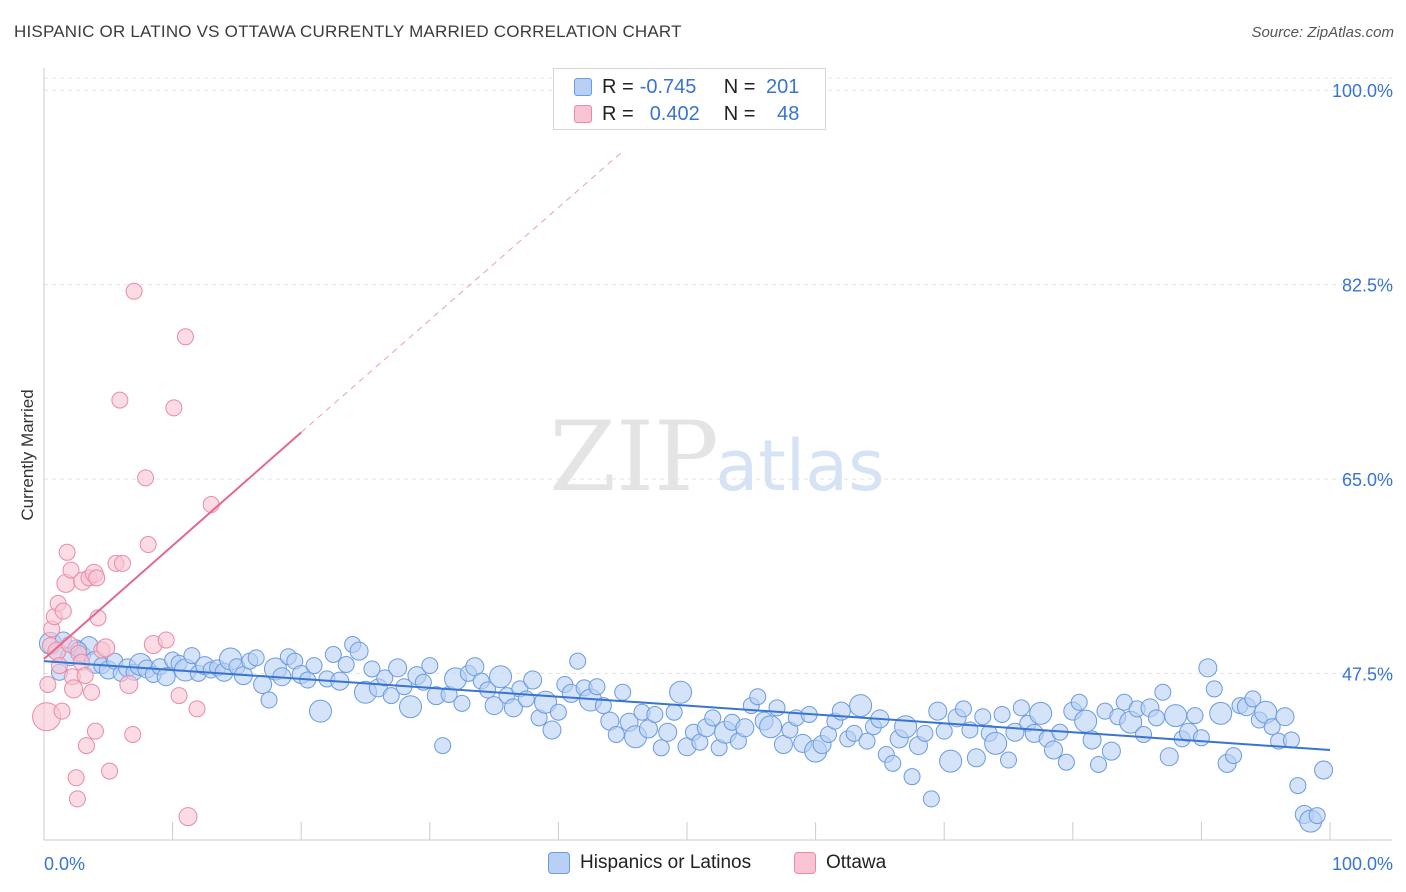  I want to click on y-tick-label: 100.0%, so click(1362, 91).